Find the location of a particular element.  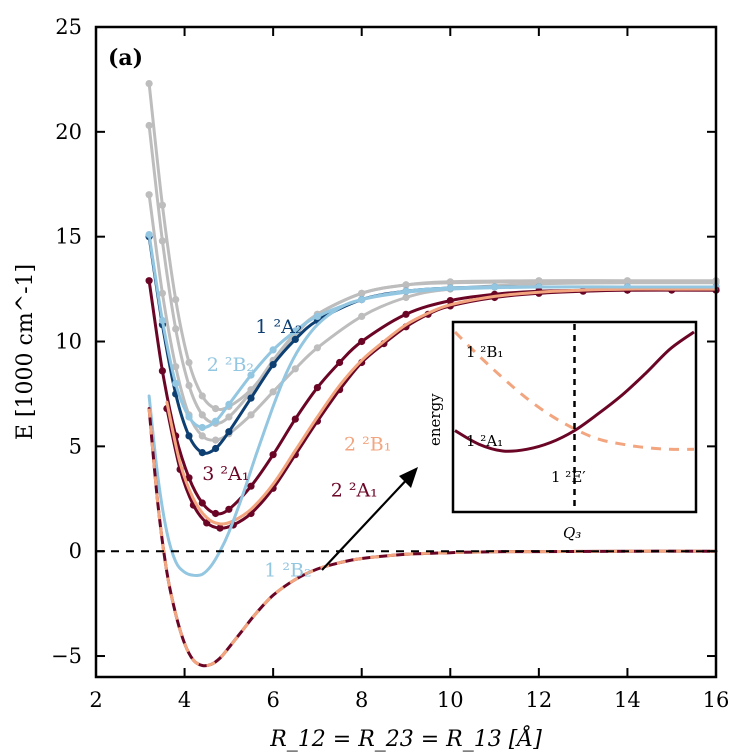

x-tick-label: 6 is located at coordinates (272, 700).